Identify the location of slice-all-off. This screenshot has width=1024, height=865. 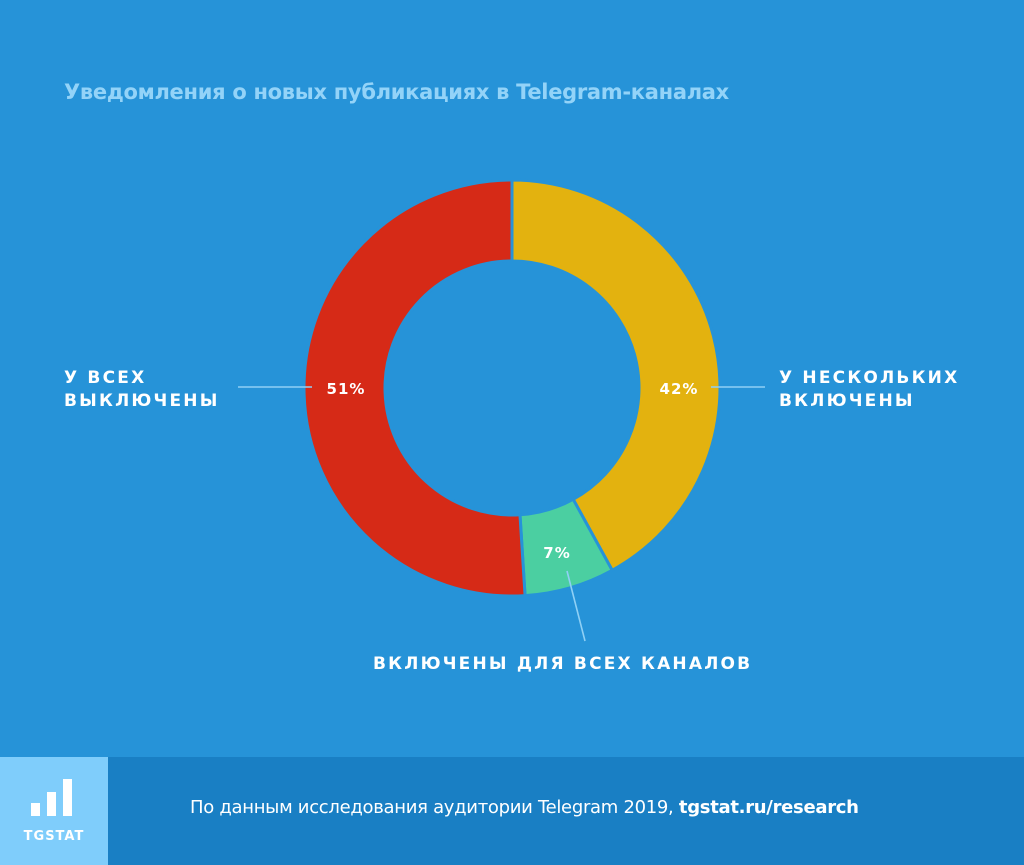
(414, 388).